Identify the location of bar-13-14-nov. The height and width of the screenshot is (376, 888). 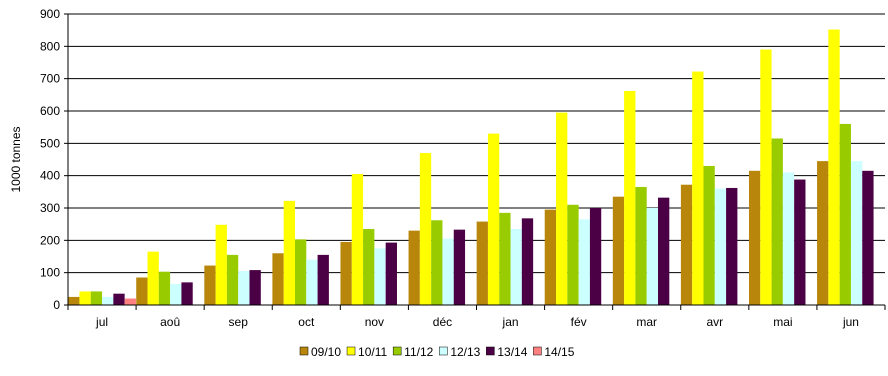
(391, 273).